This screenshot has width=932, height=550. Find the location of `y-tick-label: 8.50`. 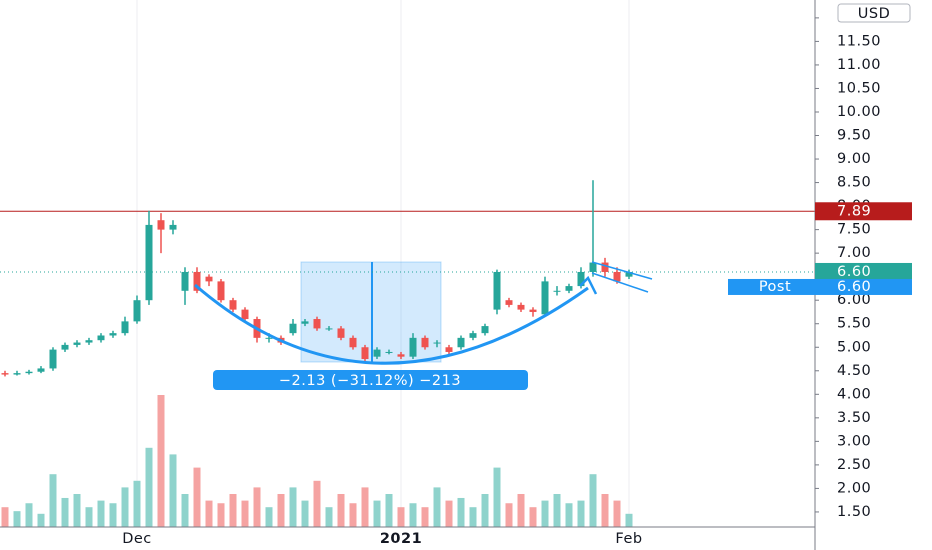

y-tick-label: 8.50 is located at coordinates (854, 183).